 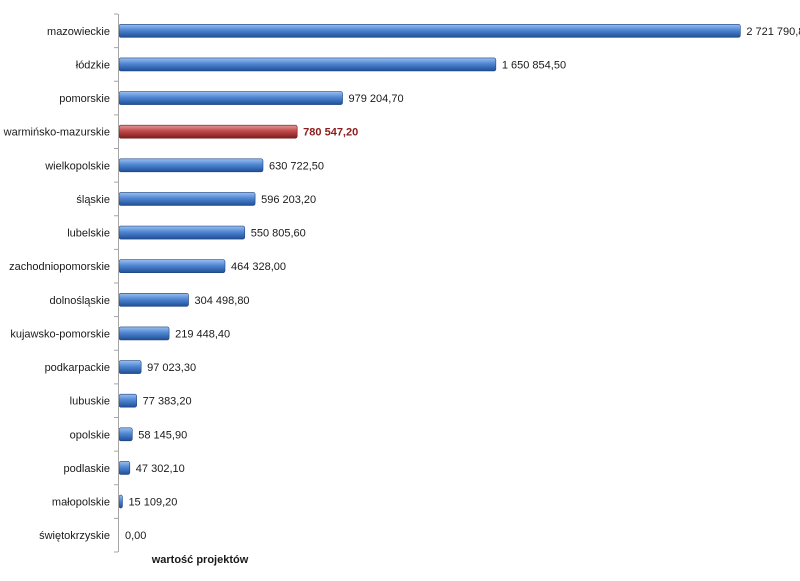 What do you see at coordinates (376, 99) in the screenshot?
I see `data-label: 979 204,70` at bounding box center [376, 99].